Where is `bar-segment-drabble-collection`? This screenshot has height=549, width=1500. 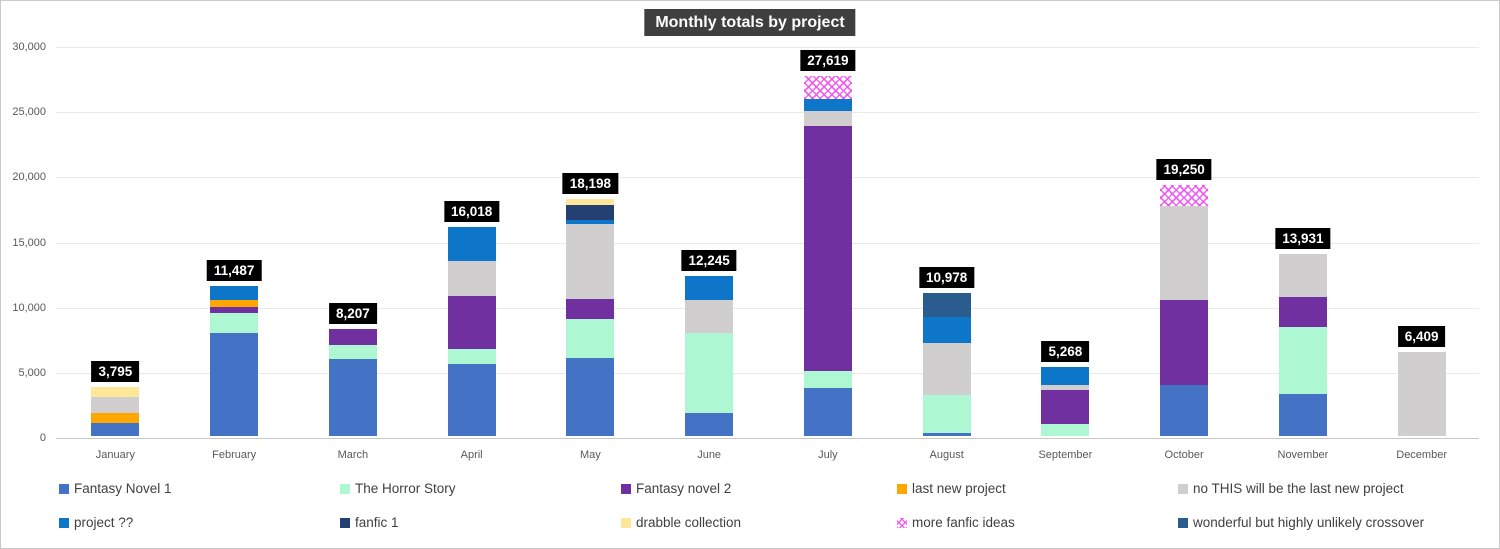
bar-segment-drabble-collection is located at coordinates (115, 391).